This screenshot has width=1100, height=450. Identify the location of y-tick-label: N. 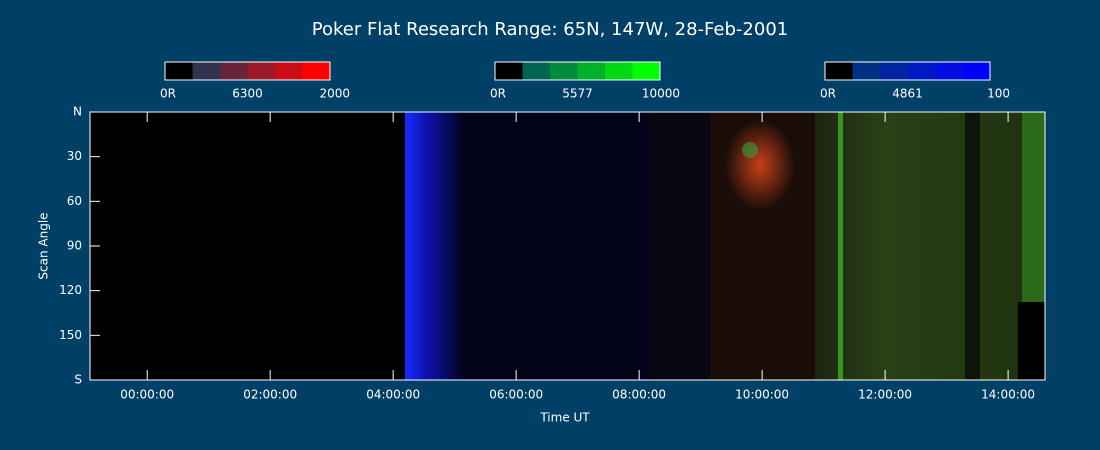
(77, 112).